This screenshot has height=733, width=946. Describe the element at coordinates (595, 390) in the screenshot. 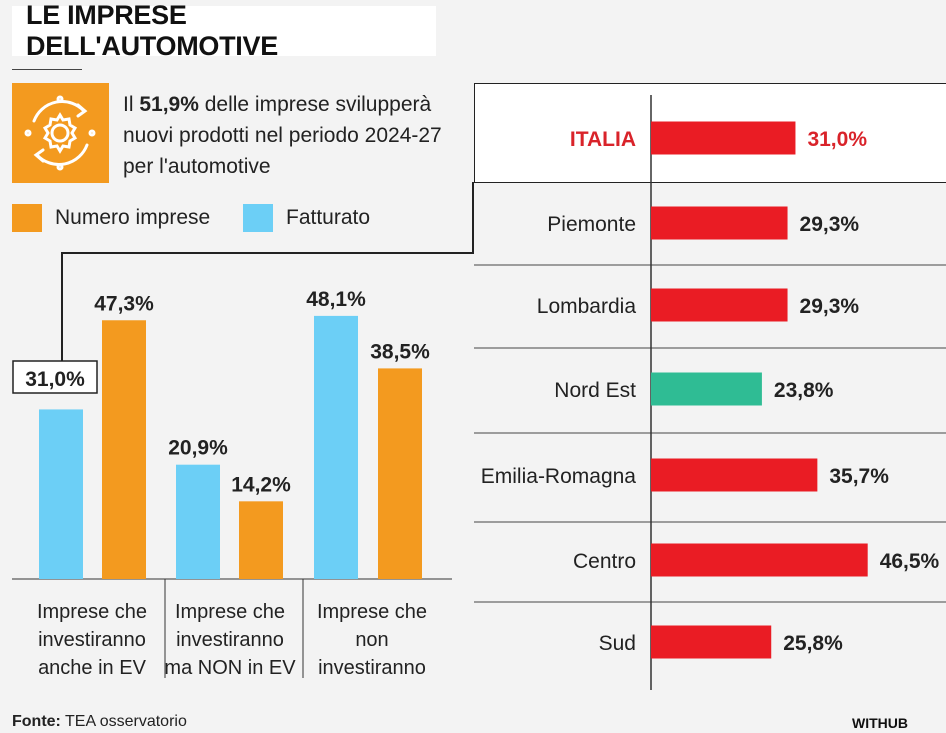

I see `category-label: Nord Est` at that location.